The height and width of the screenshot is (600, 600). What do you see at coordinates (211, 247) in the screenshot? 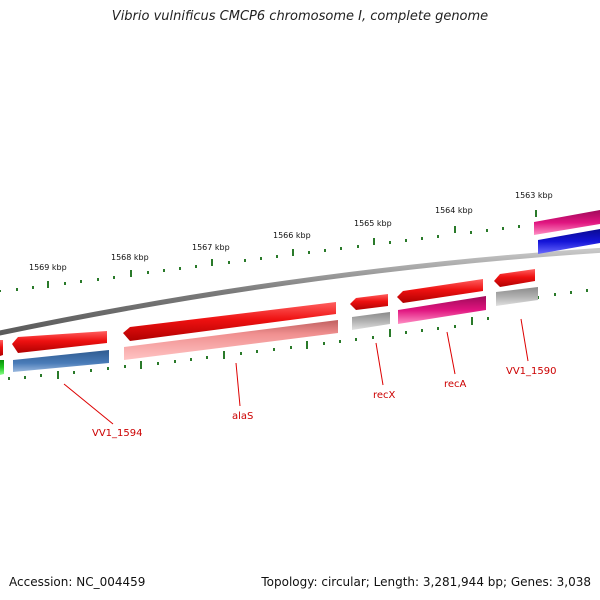
I see `scale-label: 1567 kbp` at bounding box center [211, 247].